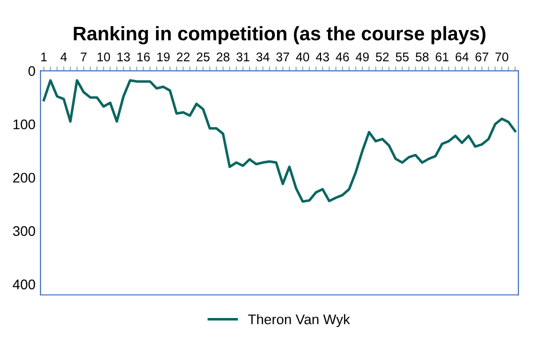 The image size is (540, 337). Describe the element at coordinates (299, 321) in the screenshot. I see `legend-label: Theron Van Wyk` at that location.